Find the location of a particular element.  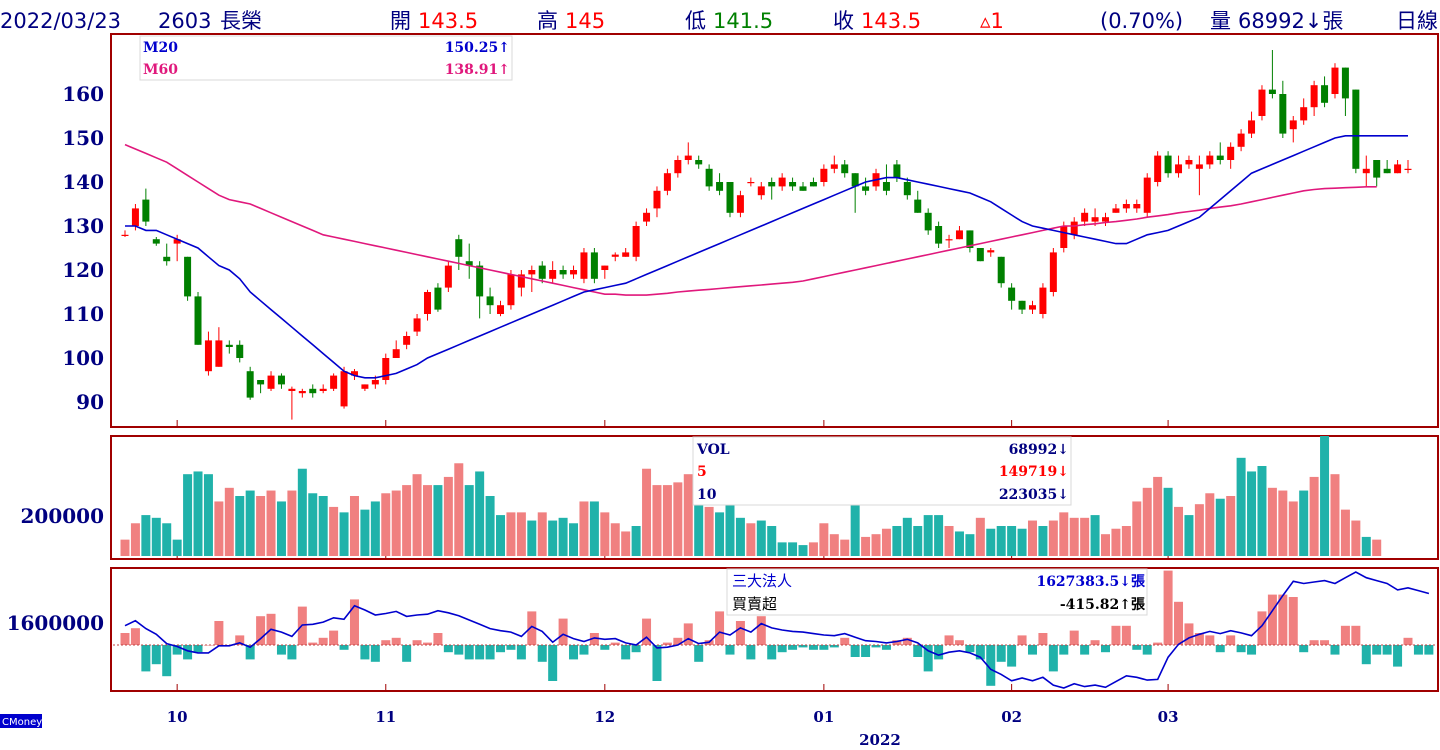

price-tick-100: 100 is located at coordinates (83, 358).